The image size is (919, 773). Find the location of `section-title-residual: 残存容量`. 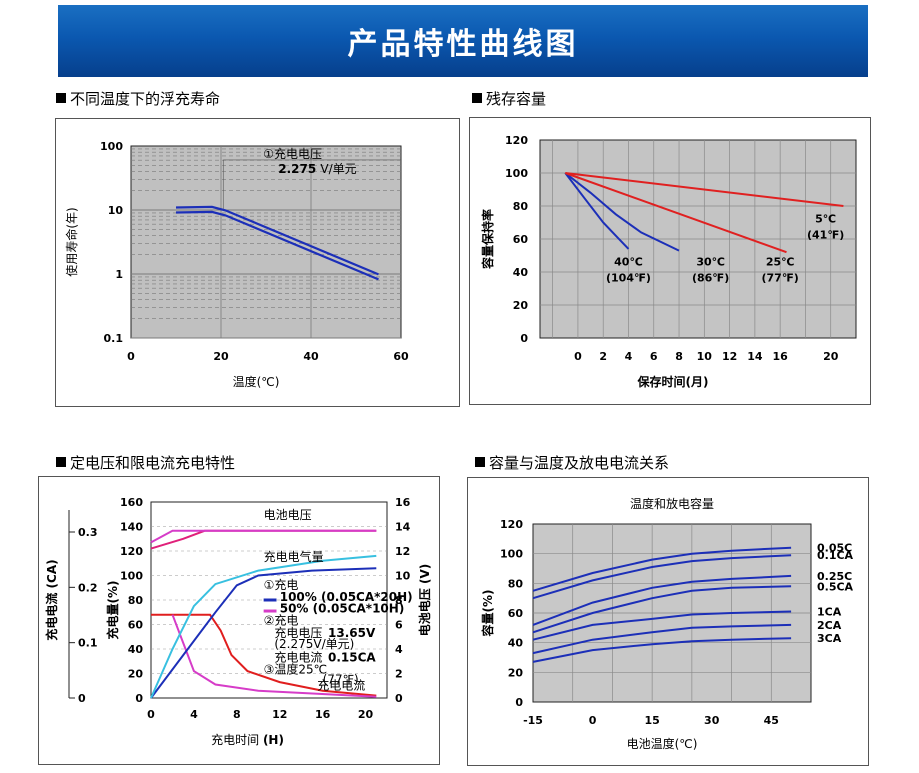

section-title-residual: 残存容量 is located at coordinates (509, 98).